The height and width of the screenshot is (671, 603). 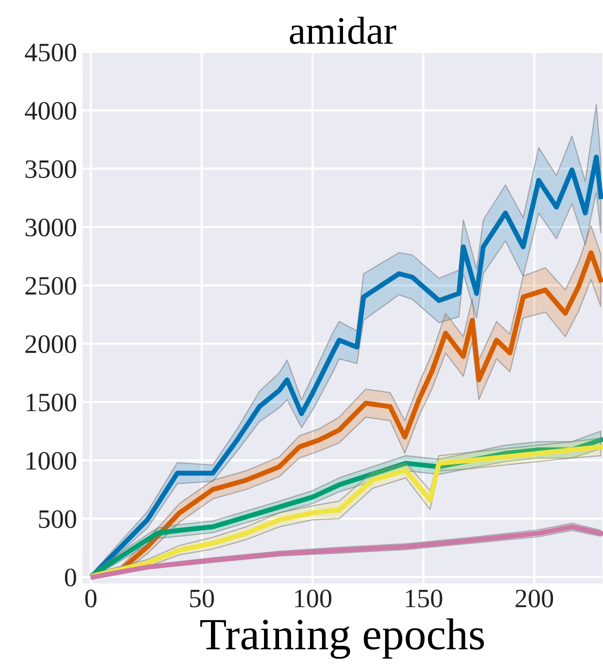 I want to click on y-tick-label: 3000, so click(x=51, y=227).